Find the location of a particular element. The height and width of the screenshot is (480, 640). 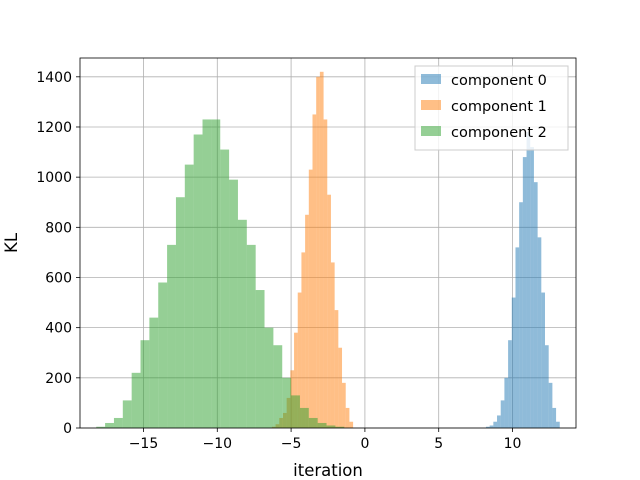

series-1-bars is located at coordinates (312, 250).